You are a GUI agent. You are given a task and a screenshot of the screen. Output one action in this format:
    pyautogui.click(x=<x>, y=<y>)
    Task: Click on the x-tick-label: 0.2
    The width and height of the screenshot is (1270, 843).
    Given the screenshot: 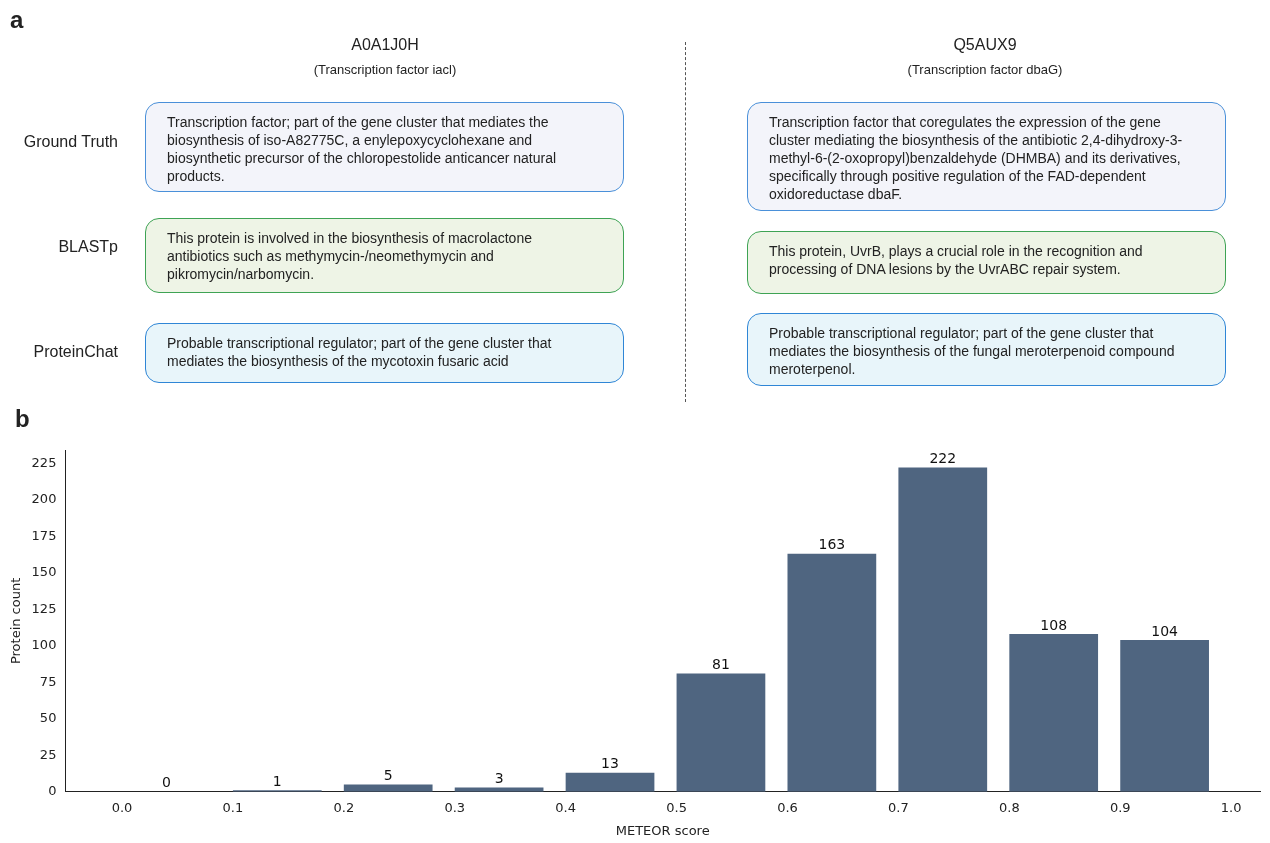 What is the action you would take?
    pyautogui.click(x=344, y=807)
    